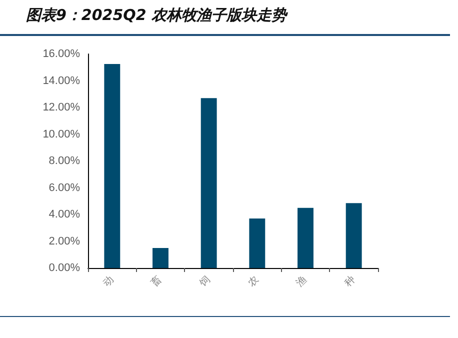 The image size is (458, 338). What do you see at coordinates (350, 281) in the screenshot?
I see `x-tick-label: 种` at bounding box center [350, 281].